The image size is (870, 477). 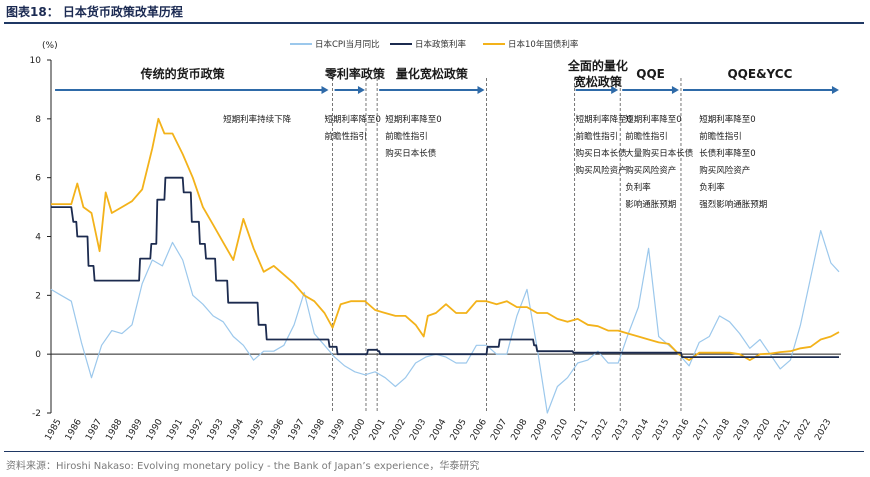 I want to click on x-tick-label: 1988, so click(x=114, y=429).